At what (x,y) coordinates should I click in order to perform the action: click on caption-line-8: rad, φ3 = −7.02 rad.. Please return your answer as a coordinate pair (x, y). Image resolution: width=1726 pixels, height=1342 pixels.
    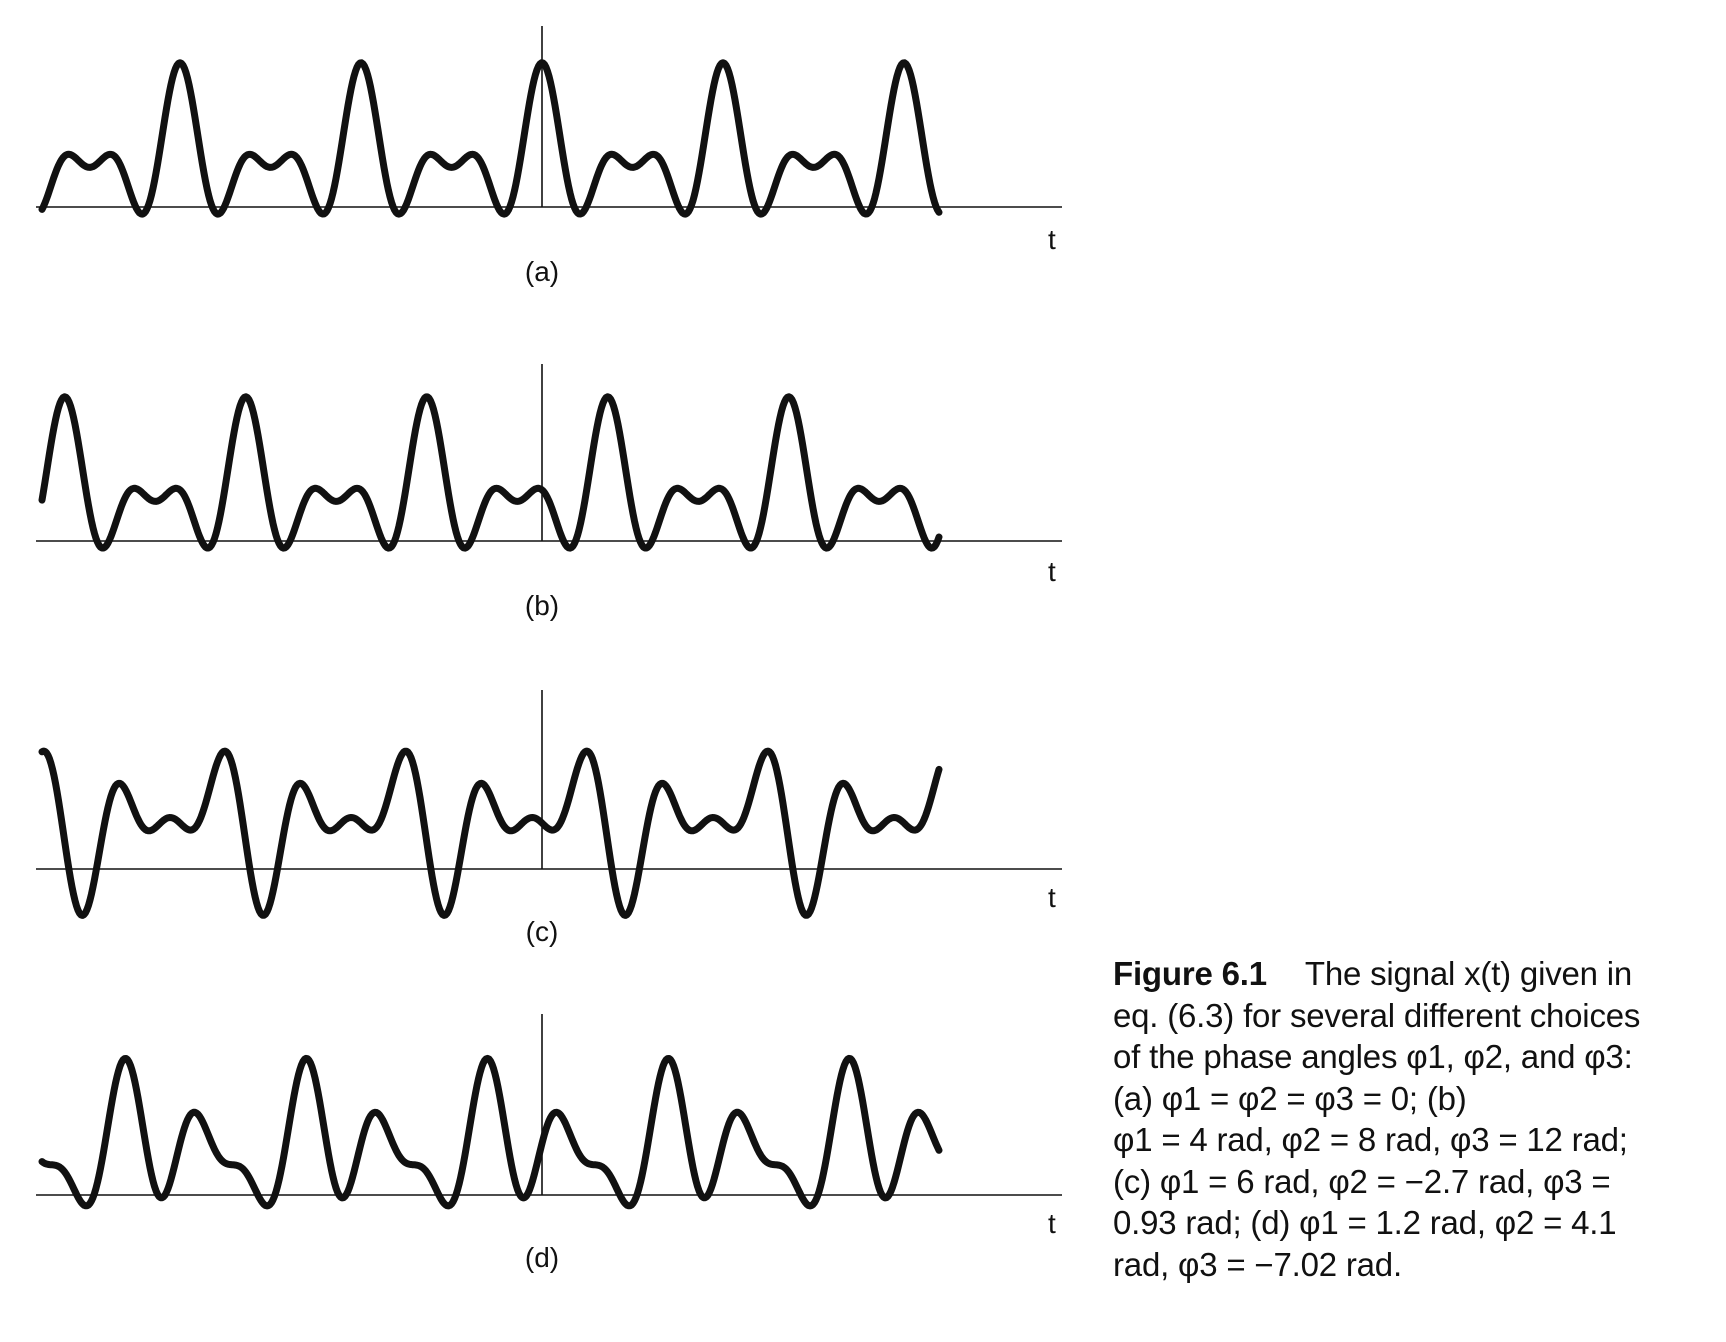
    Looking at the image, I should click on (1257, 1264).